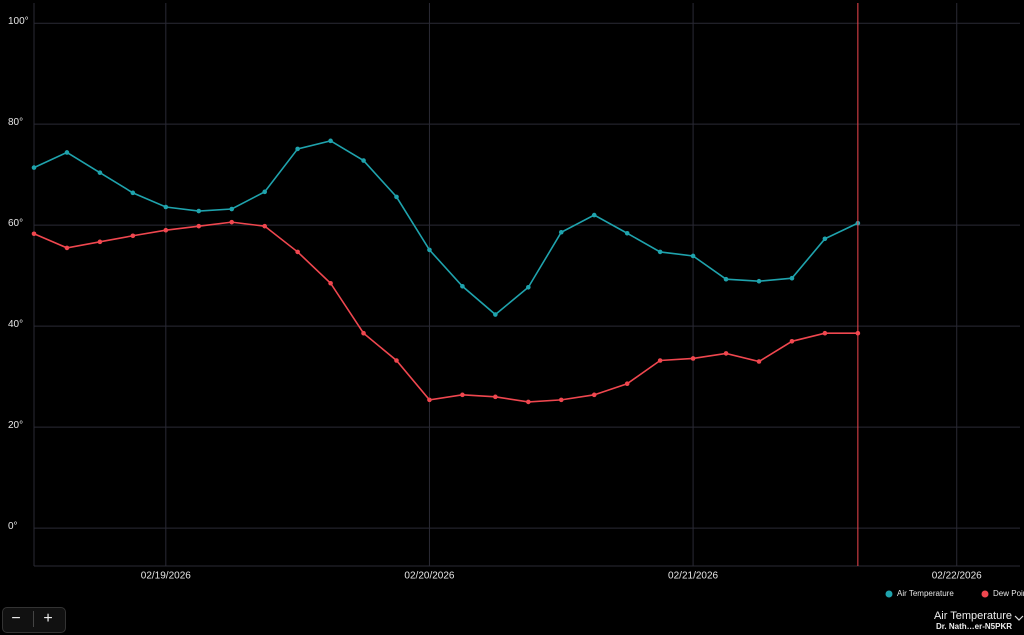 The height and width of the screenshot is (635, 1024). Describe the element at coordinates (15, 324) in the screenshot. I see `y-tick-label: 40°` at that location.